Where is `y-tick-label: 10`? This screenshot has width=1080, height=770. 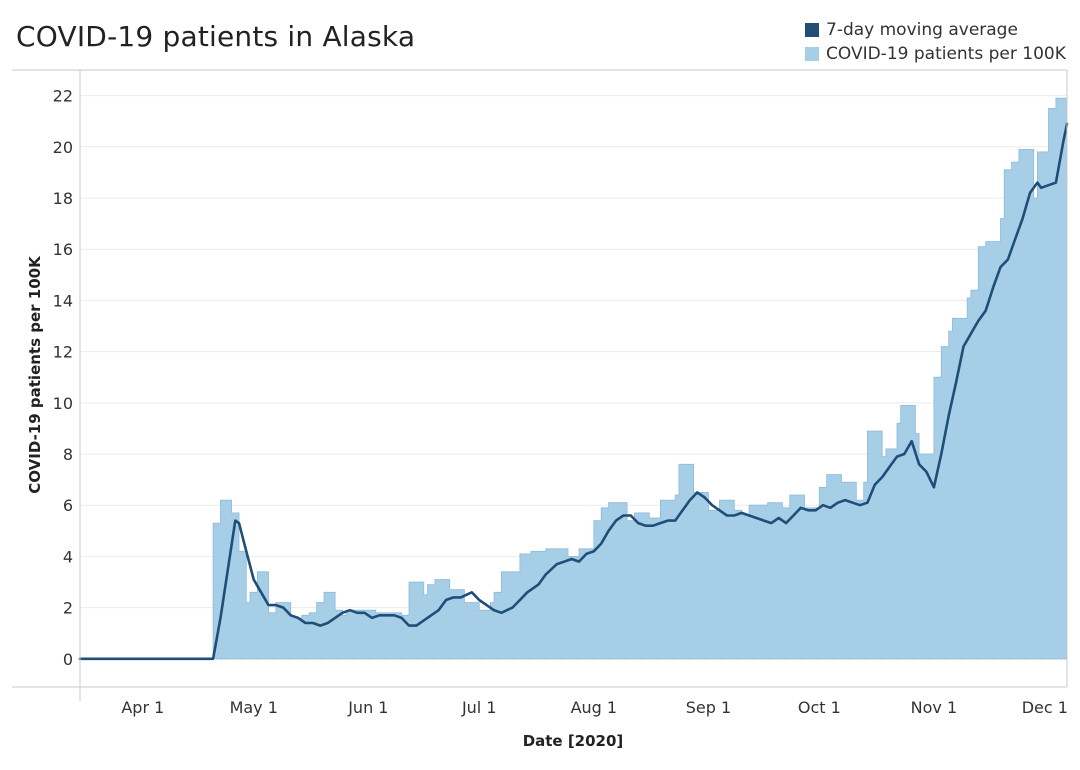
y-tick-label: 10 is located at coordinates (63, 403).